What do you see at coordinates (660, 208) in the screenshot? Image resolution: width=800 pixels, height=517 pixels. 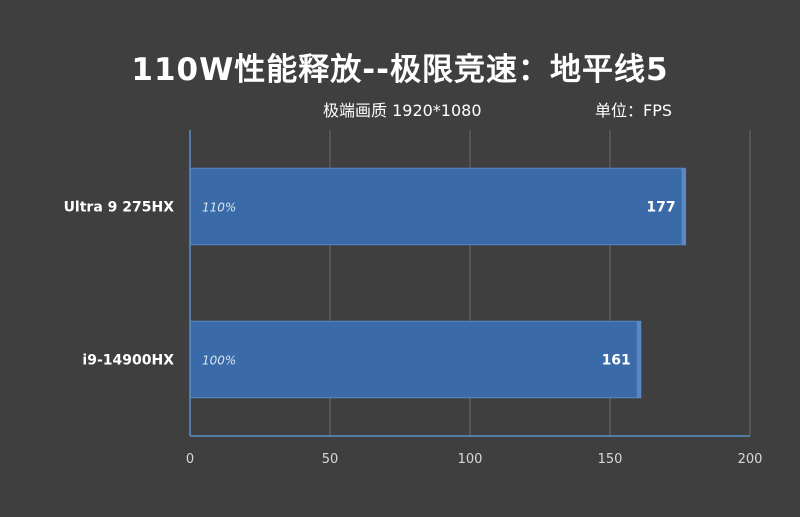 I see `value-label-0: 177` at bounding box center [660, 208].